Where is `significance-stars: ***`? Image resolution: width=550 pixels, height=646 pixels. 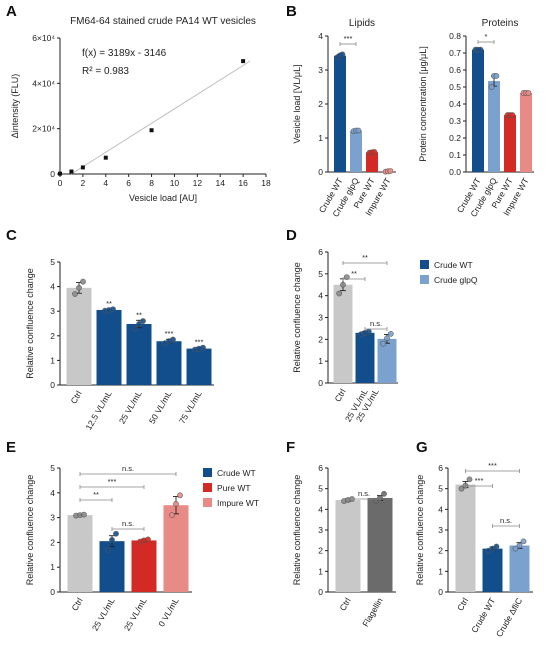 significance-stars: *** is located at coordinates (169, 333).